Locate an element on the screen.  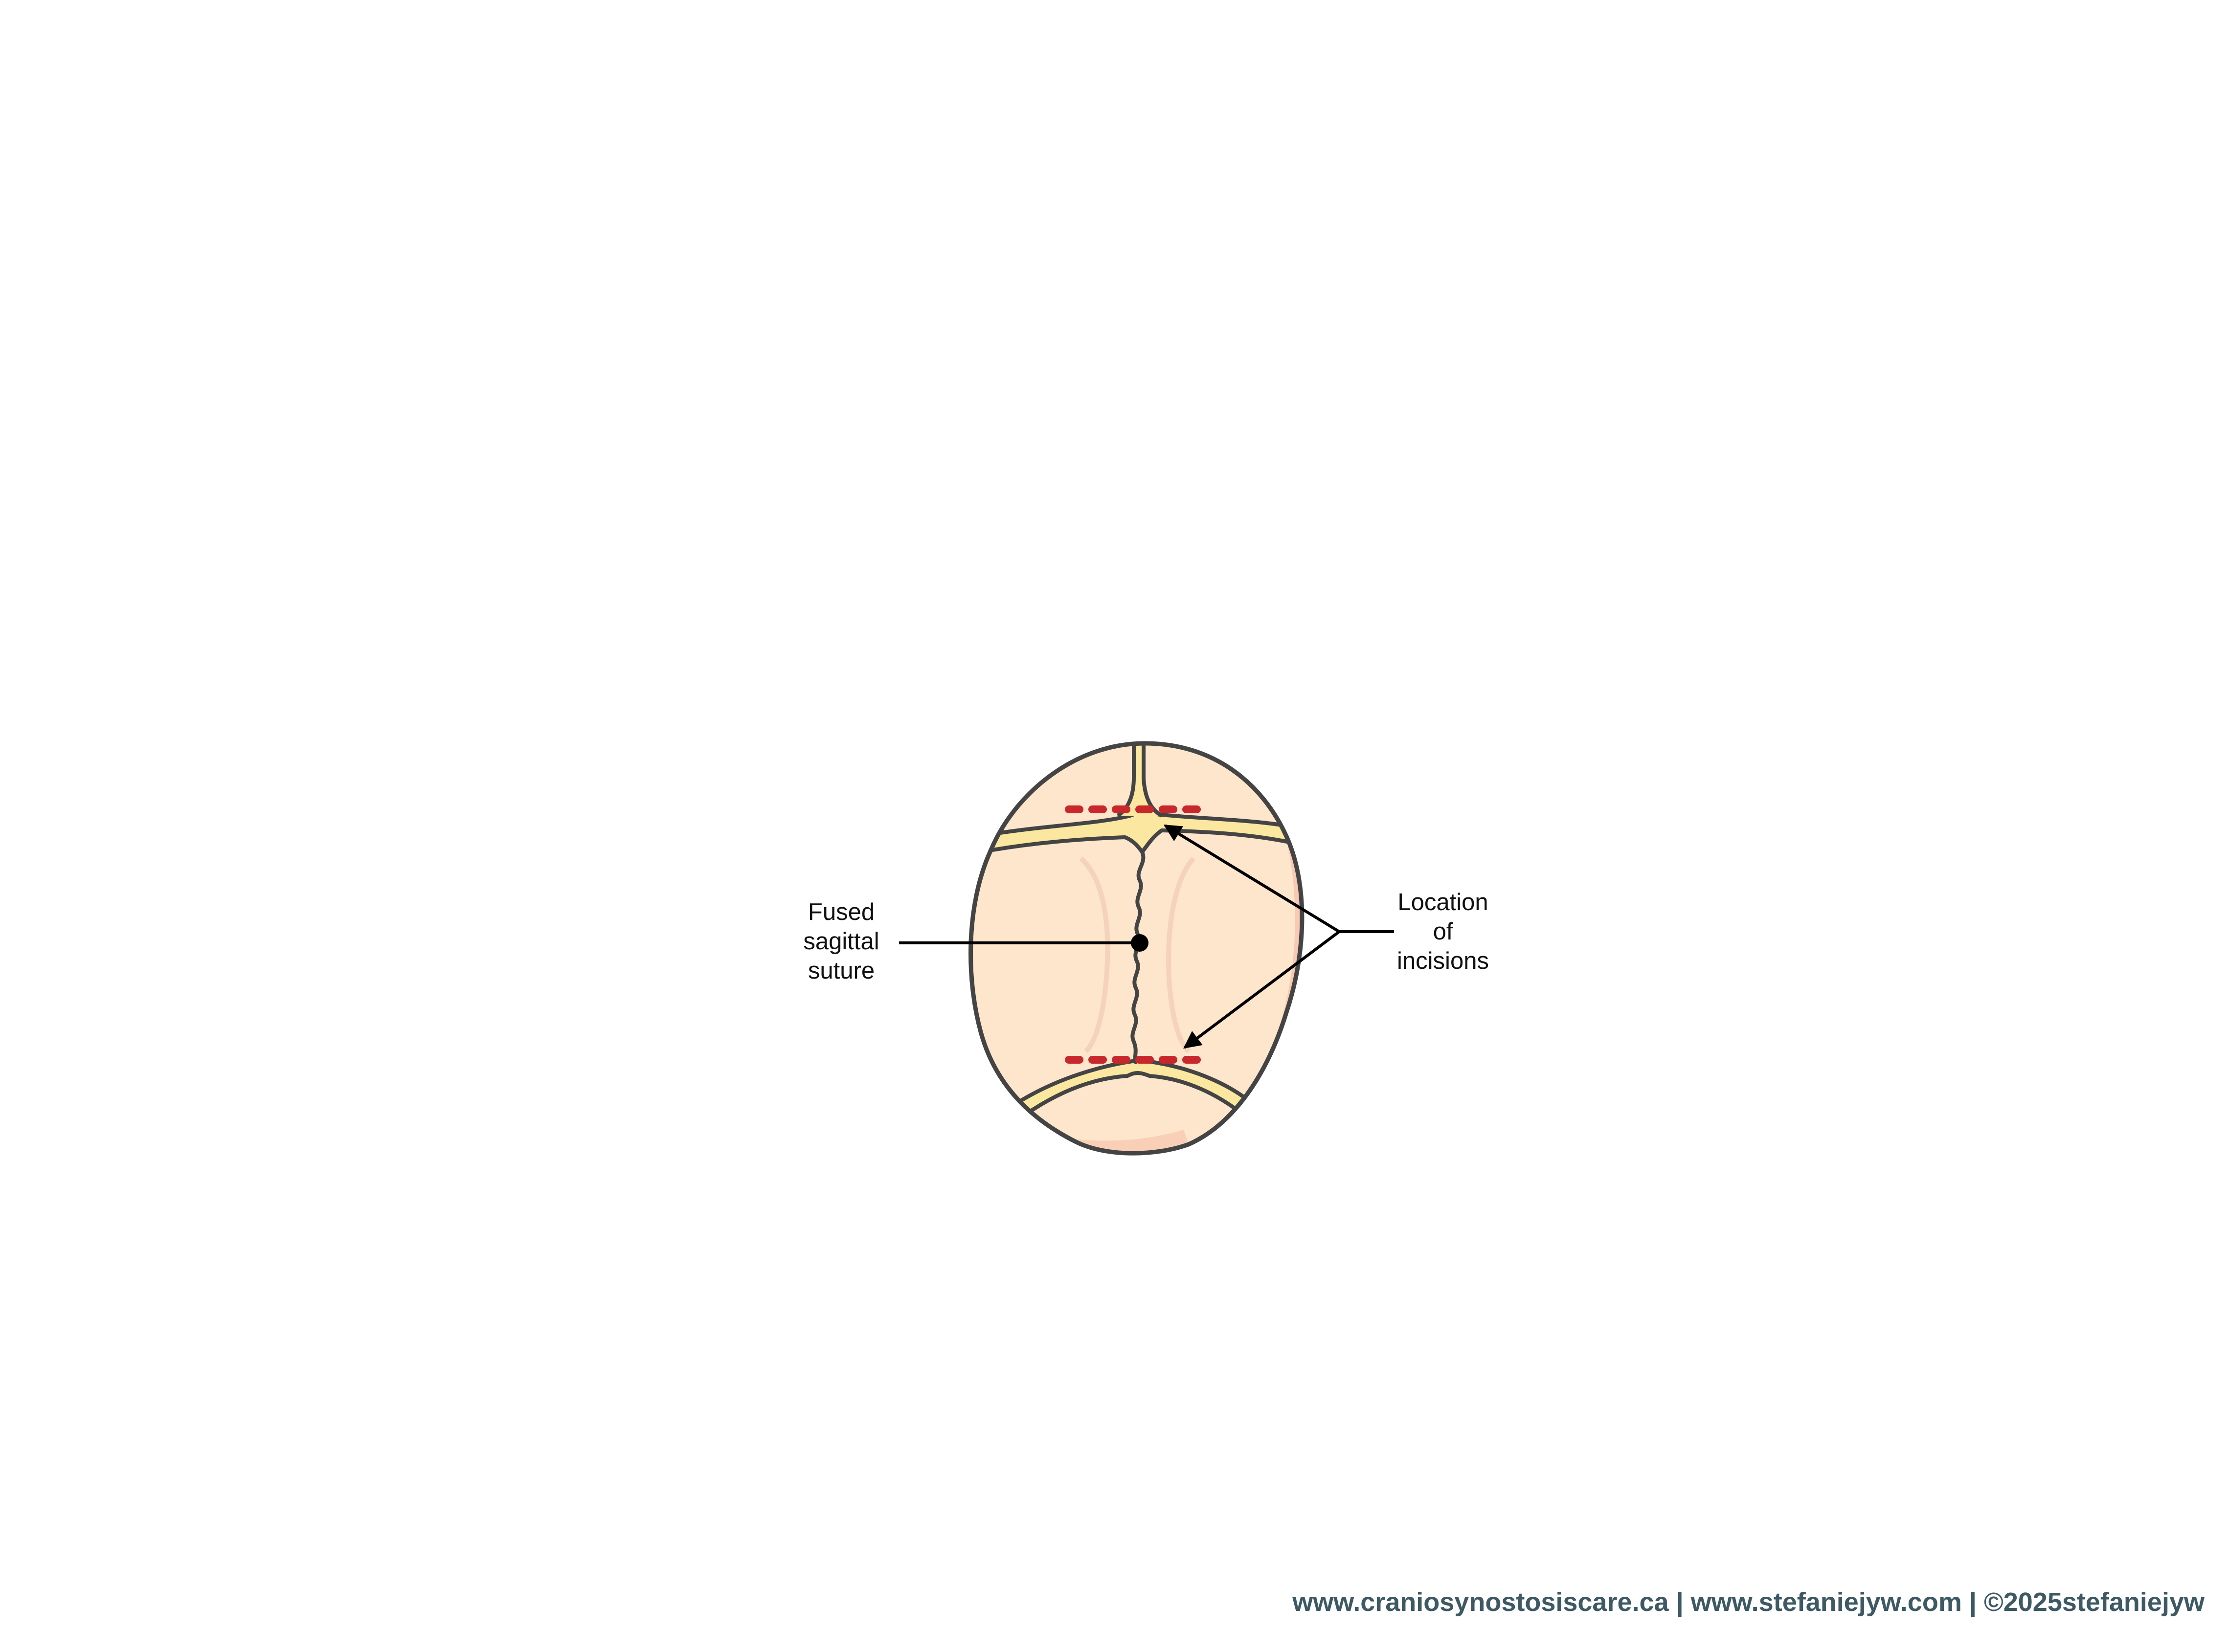
location-of-incisions-label: Location of incisions is located at coordinates (1443, 932).